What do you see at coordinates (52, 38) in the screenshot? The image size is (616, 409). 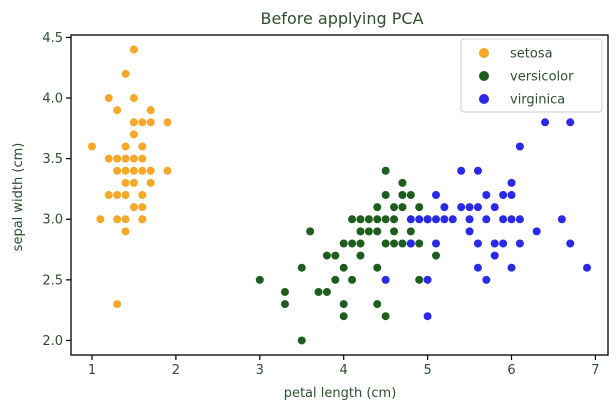 I see `y-tick-label: 4.5` at bounding box center [52, 38].